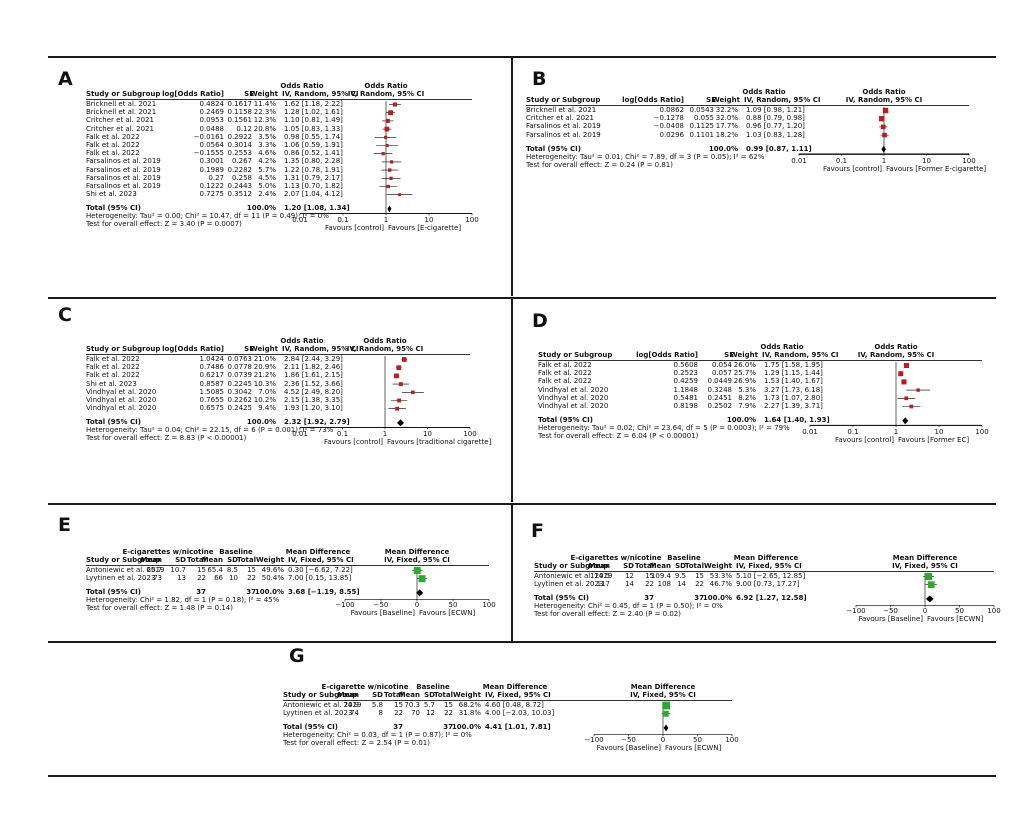 Image resolution: width=1024 pixels, height=834 pixels. Describe the element at coordinates (448, 705) in the screenshot. I see `total2-value: 15` at that location.